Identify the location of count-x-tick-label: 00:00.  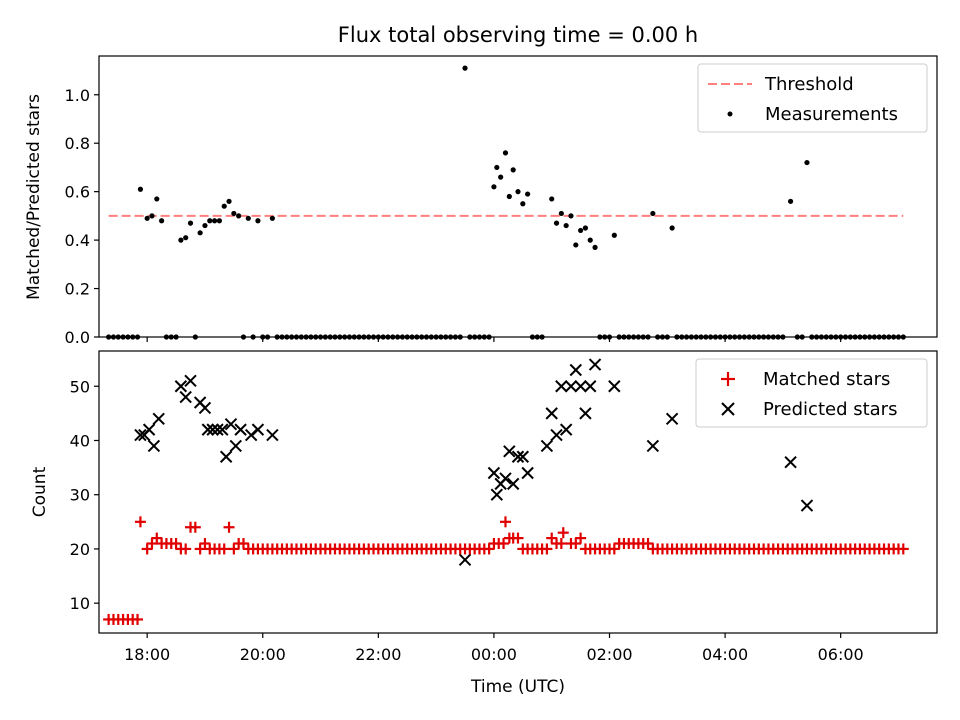
(494, 654).